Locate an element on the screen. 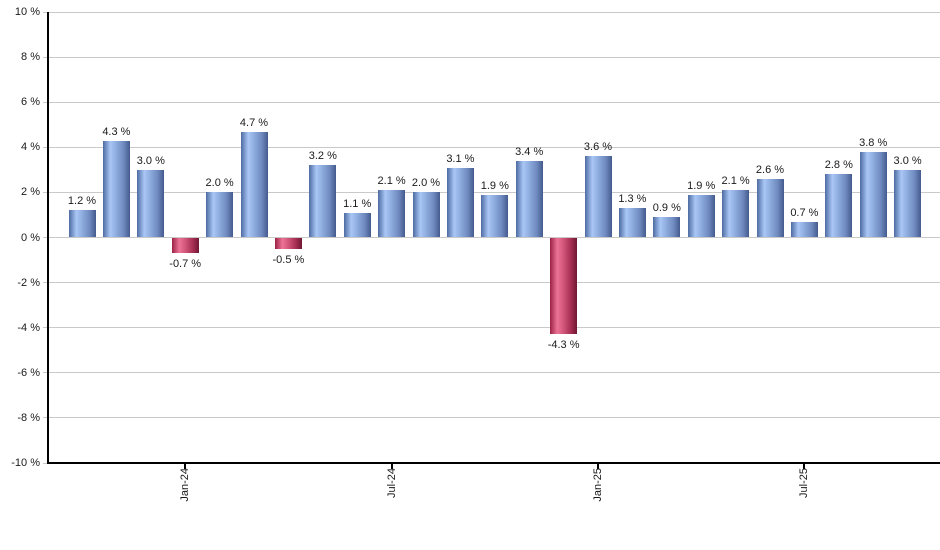 The width and height of the screenshot is (940, 550). bar-value-label: 3.8 % is located at coordinates (873, 142).